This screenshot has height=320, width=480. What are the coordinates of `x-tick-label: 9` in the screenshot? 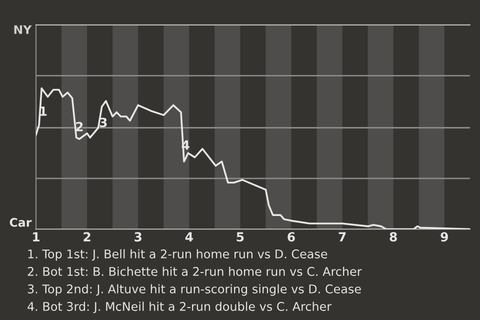 It's located at (444, 237).